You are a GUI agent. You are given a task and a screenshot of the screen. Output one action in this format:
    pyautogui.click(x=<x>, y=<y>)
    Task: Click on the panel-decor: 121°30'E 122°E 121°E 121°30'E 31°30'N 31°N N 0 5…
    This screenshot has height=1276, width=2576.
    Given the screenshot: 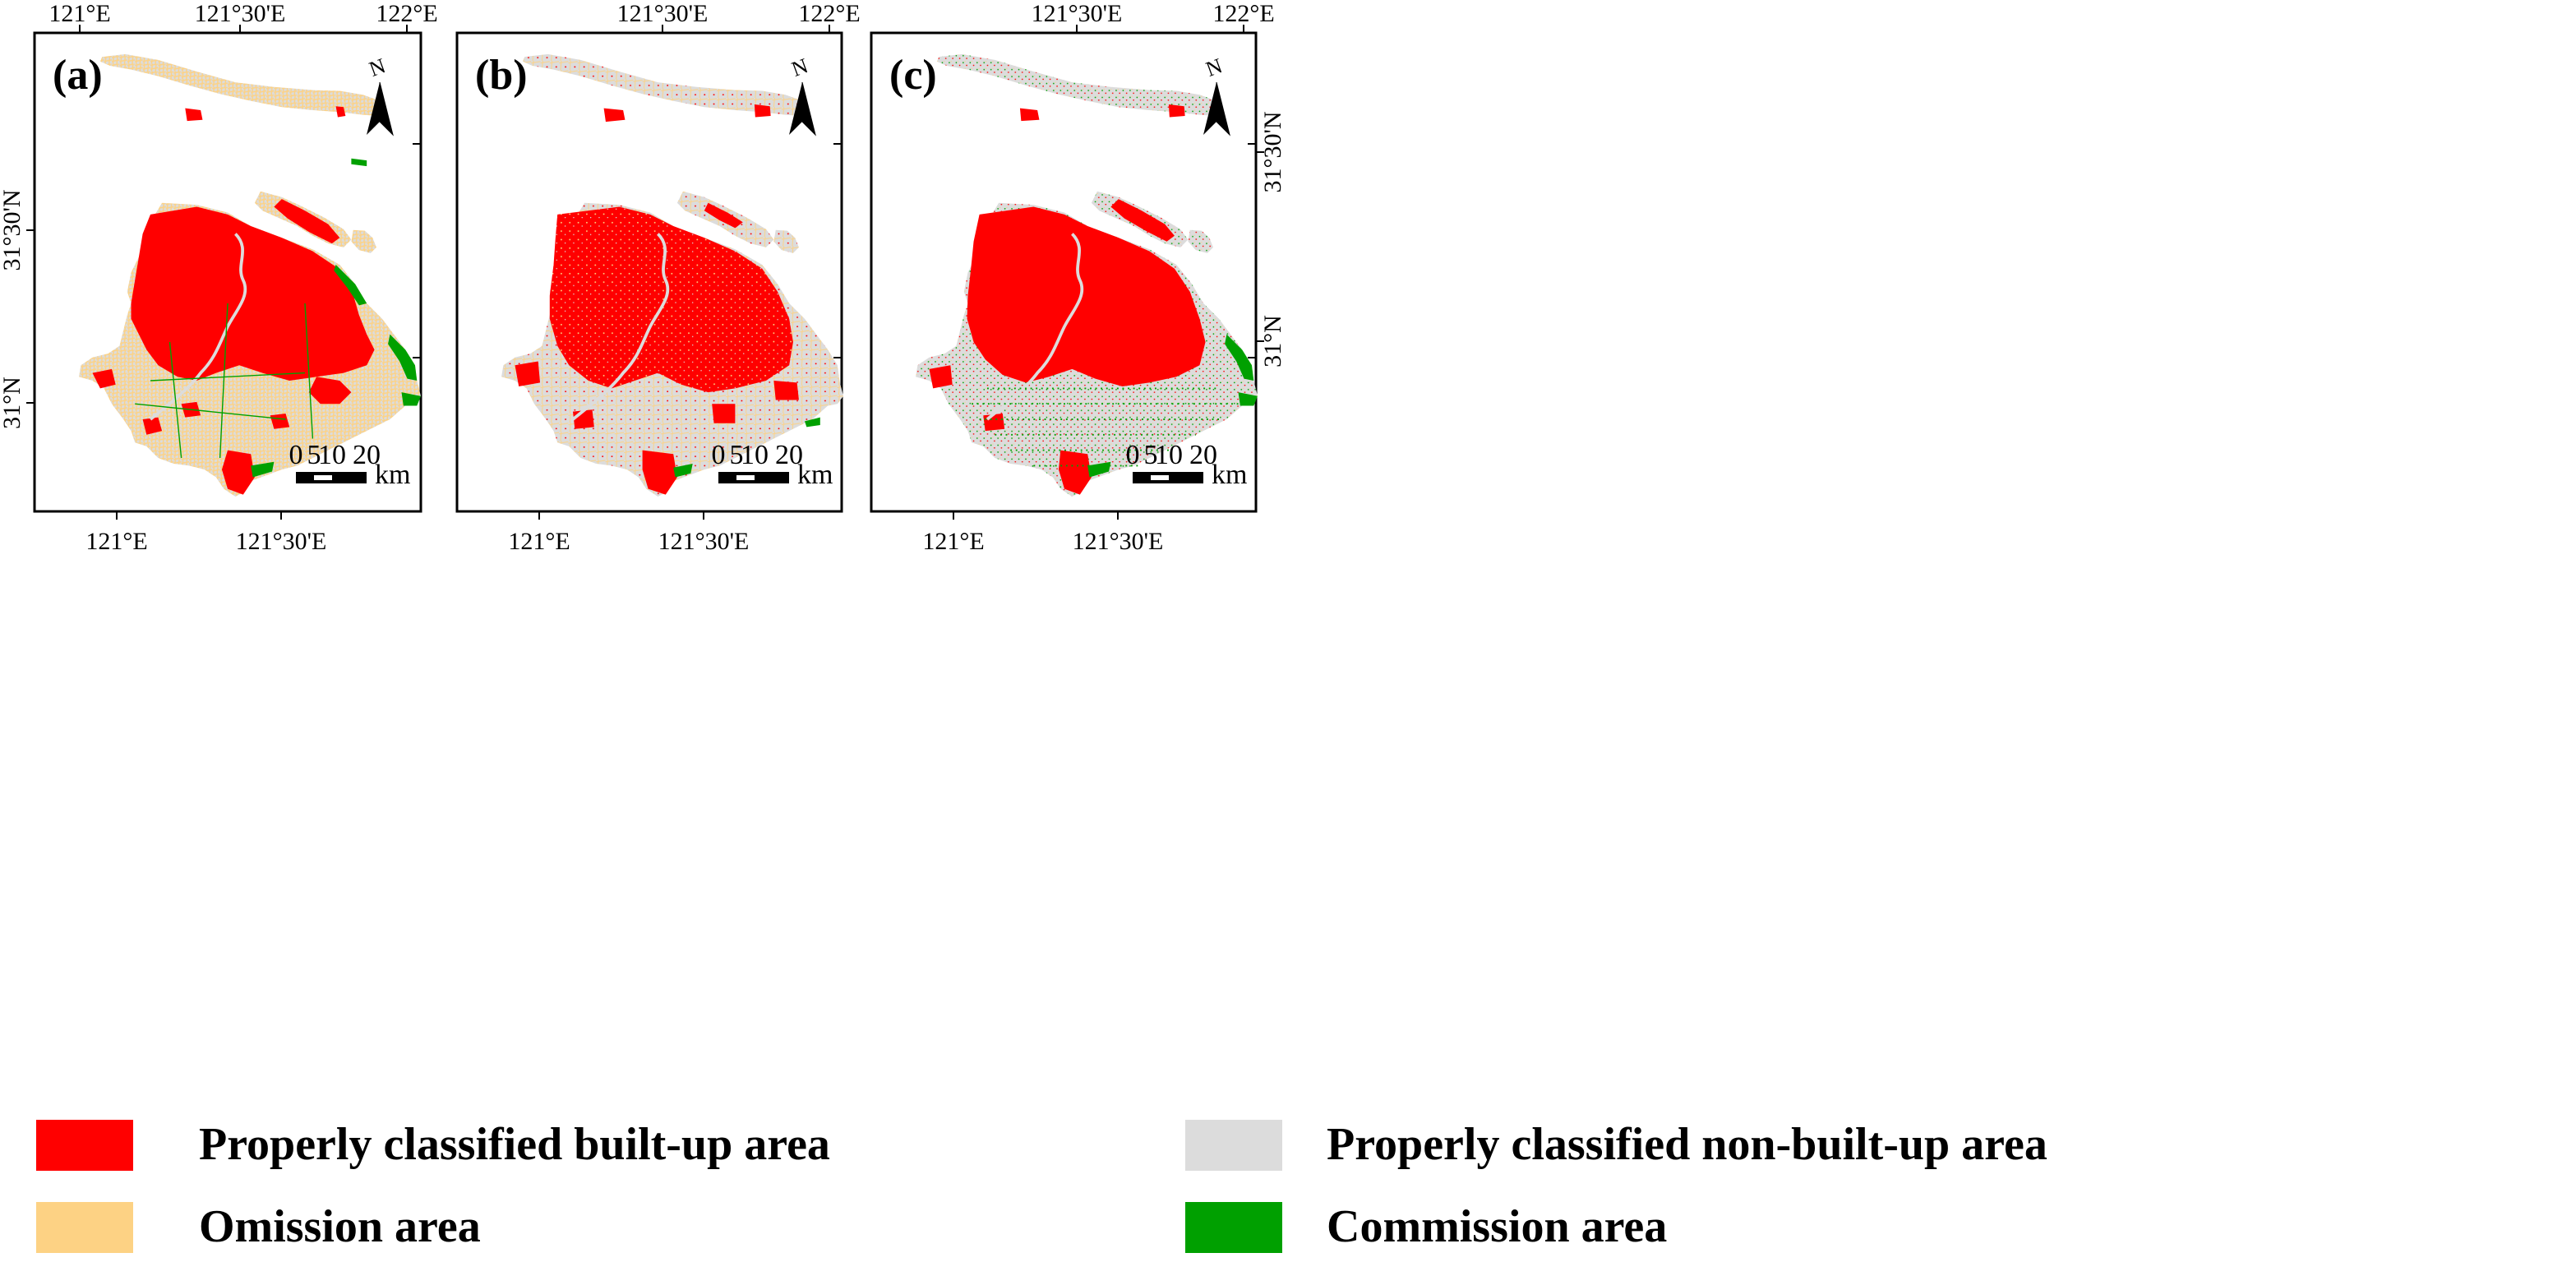 What is the action you would take?
    pyautogui.click(x=1104, y=277)
    